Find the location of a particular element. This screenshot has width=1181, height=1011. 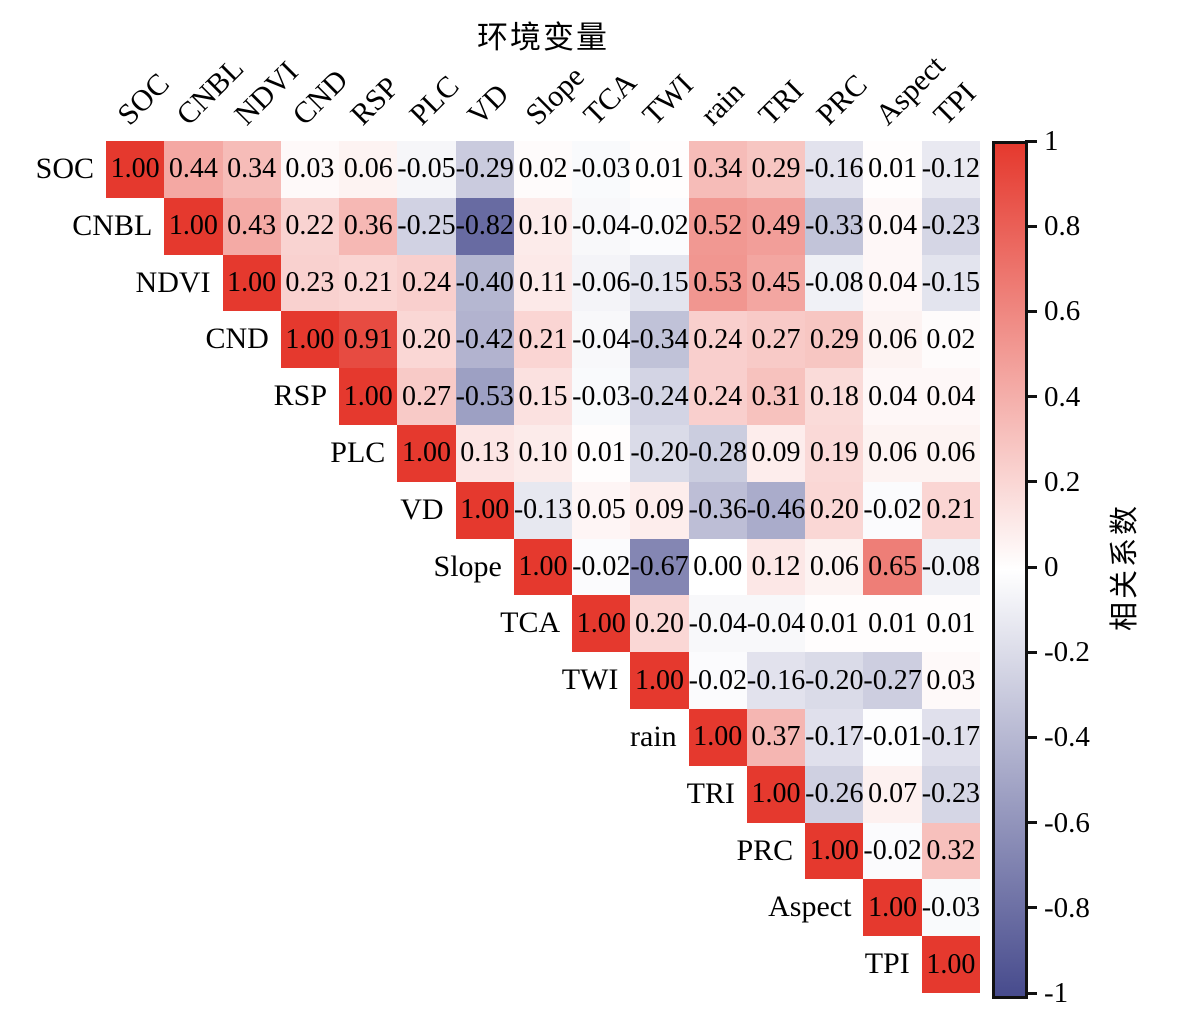

colorbar-tick-label: -0.8 is located at coordinates (1067, 907).